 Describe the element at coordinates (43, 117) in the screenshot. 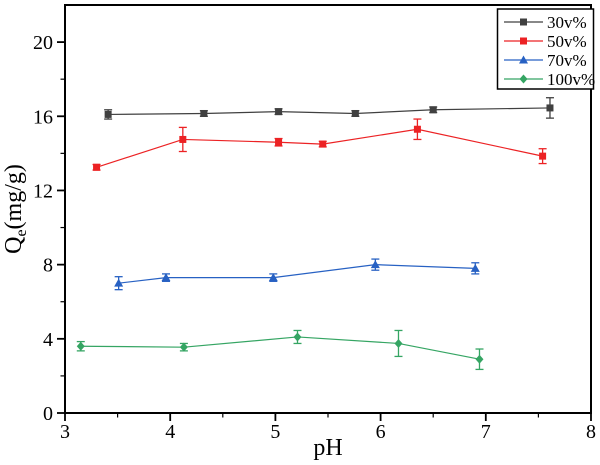

I see `y-tick-label: 16` at that location.